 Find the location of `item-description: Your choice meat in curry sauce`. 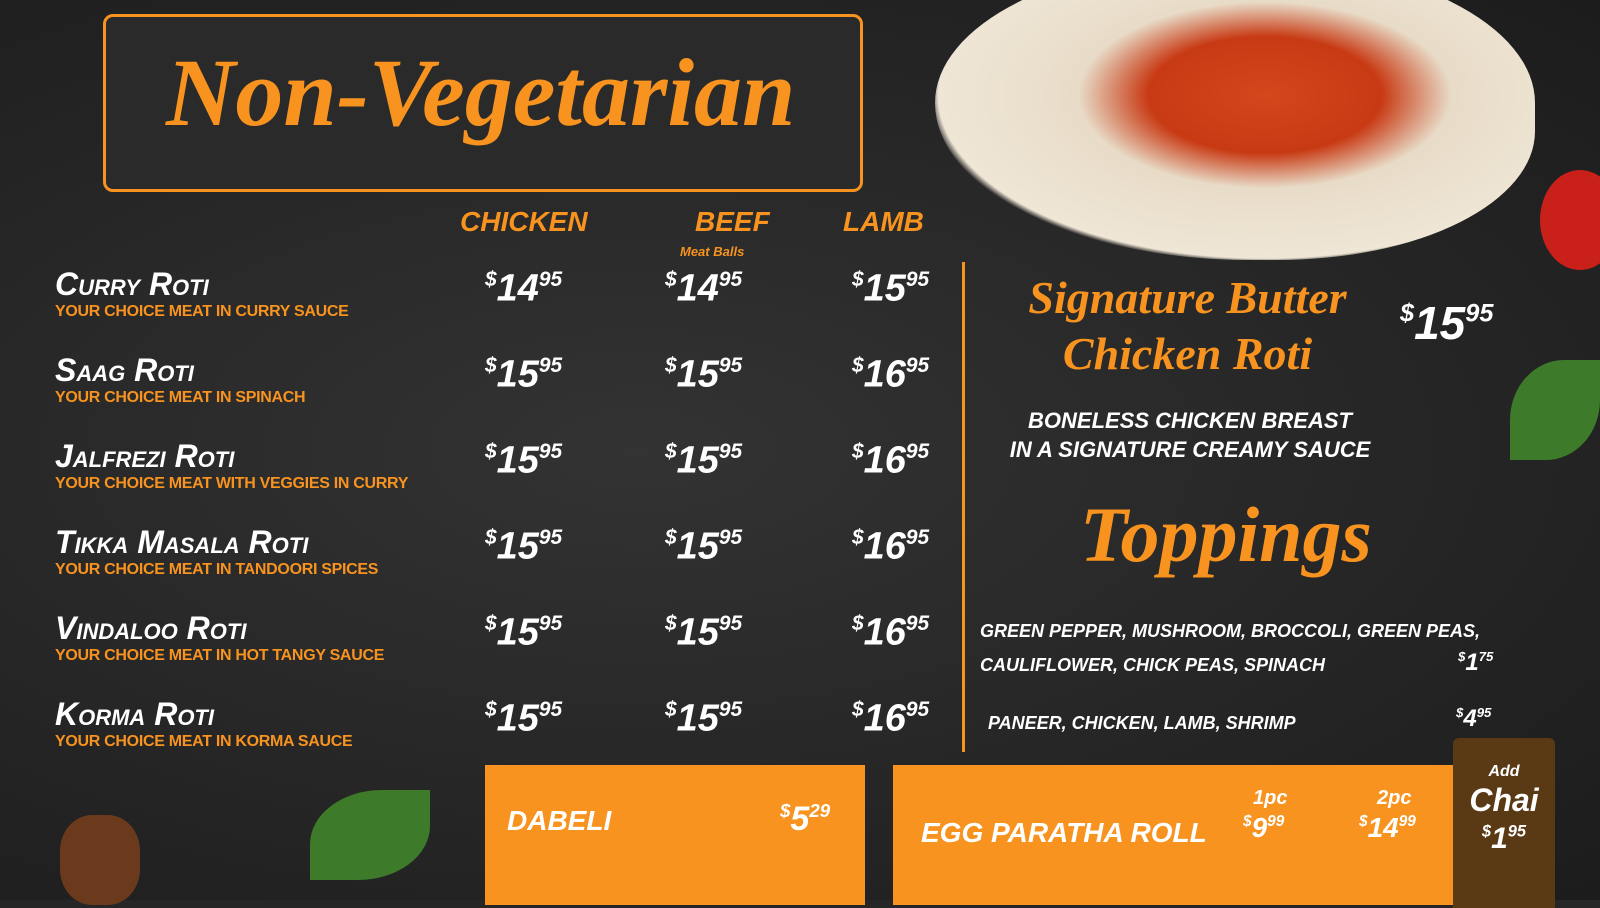

item-description: Your choice meat in curry sauce is located at coordinates (202, 311).